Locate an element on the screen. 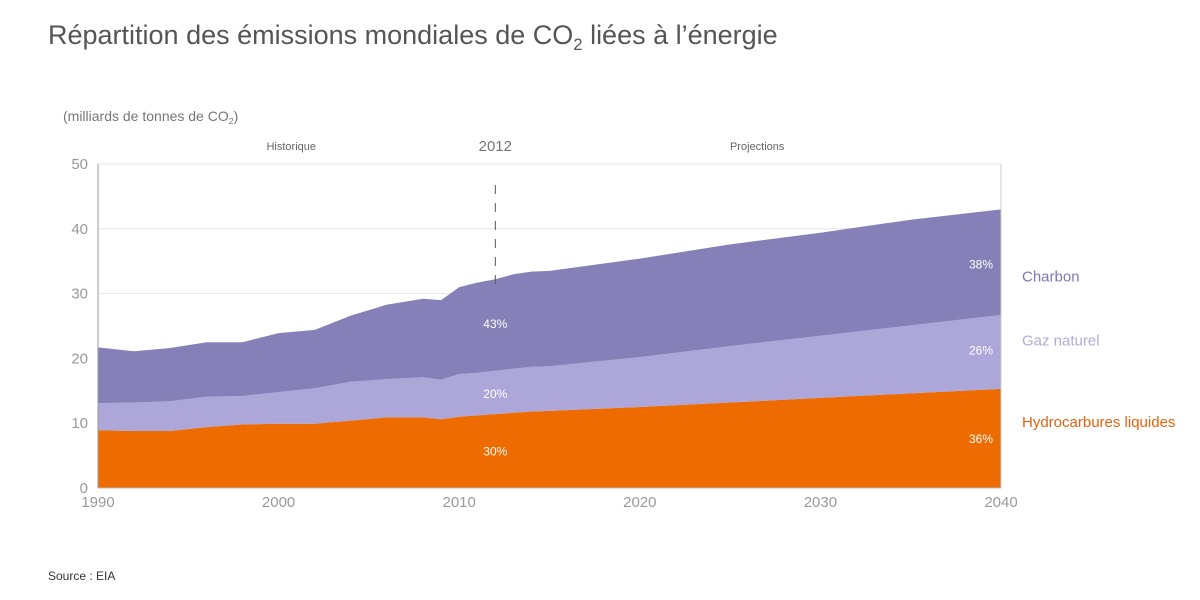 The width and height of the screenshot is (1200, 600). period-label-projections: Projections is located at coordinates (757, 147).